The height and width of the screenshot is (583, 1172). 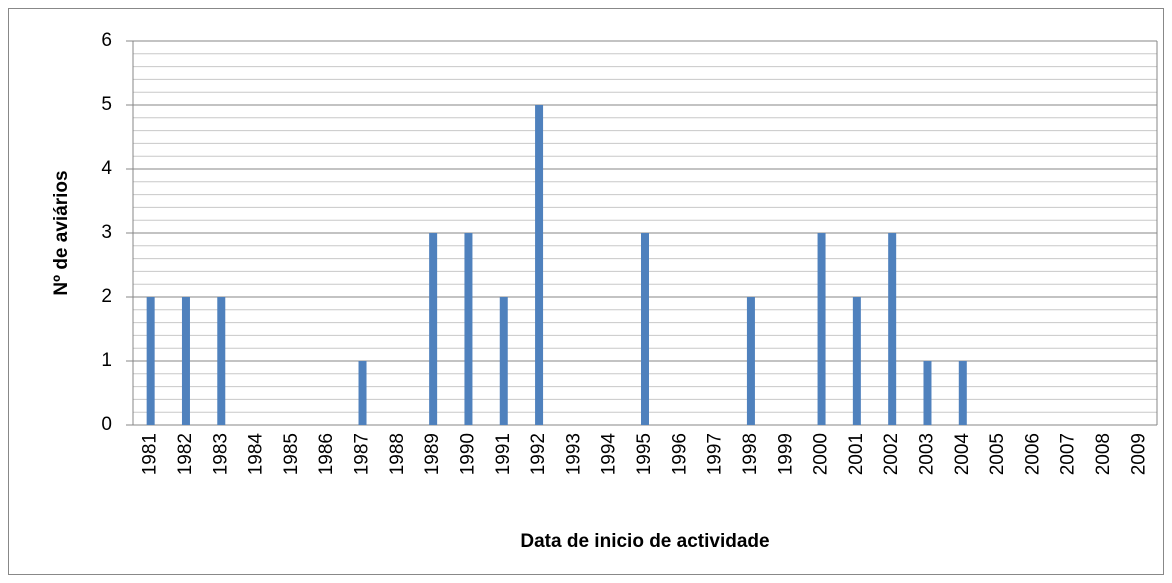 What do you see at coordinates (644, 454) in the screenshot?
I see `x-tick-label: 1995` at bounding box center [644, 454].